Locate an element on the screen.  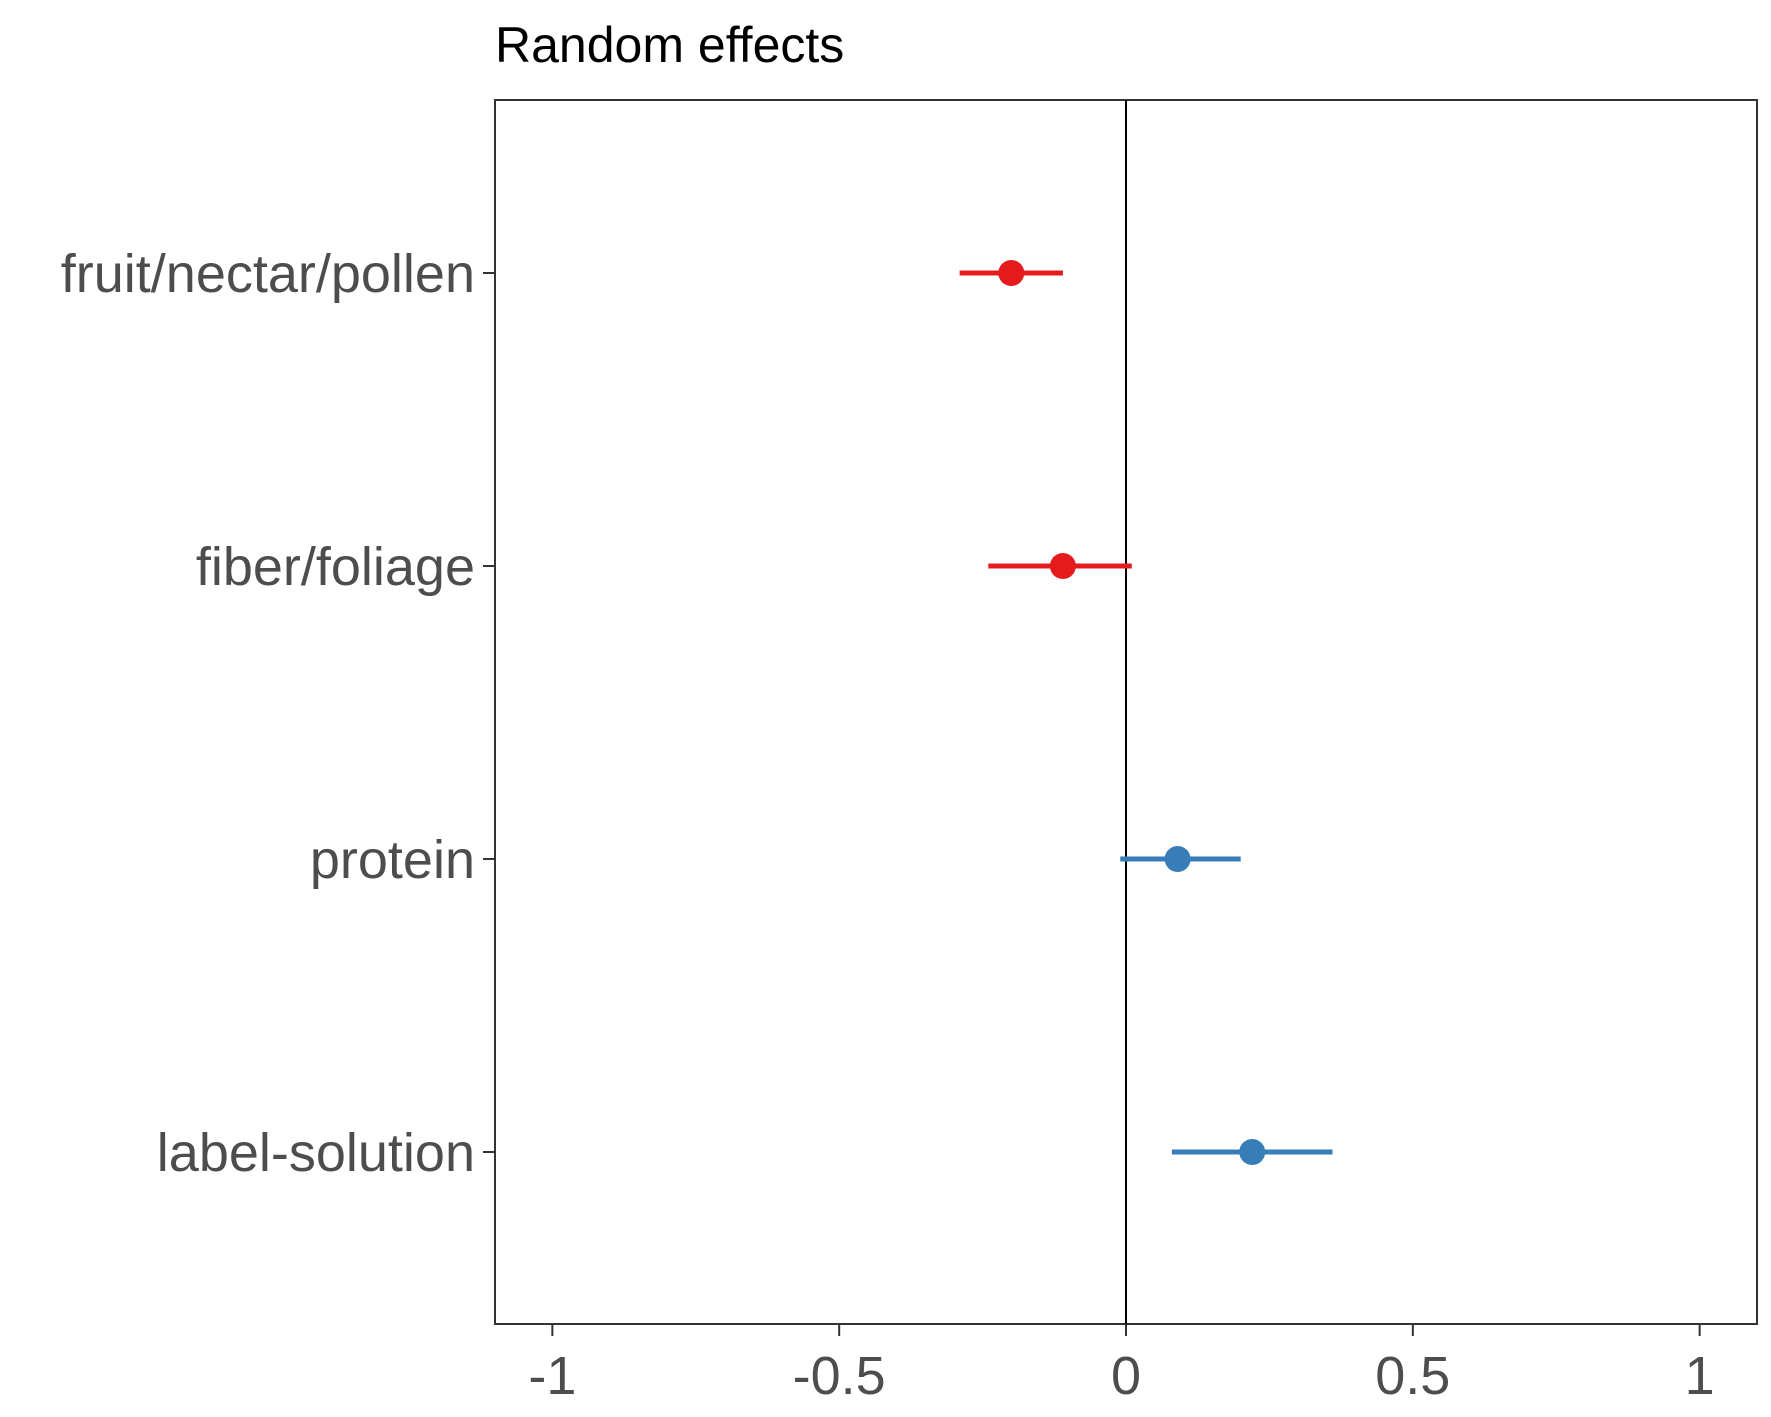
category-label: fruit/nectar/pollen is located at coordinates (268, 274).